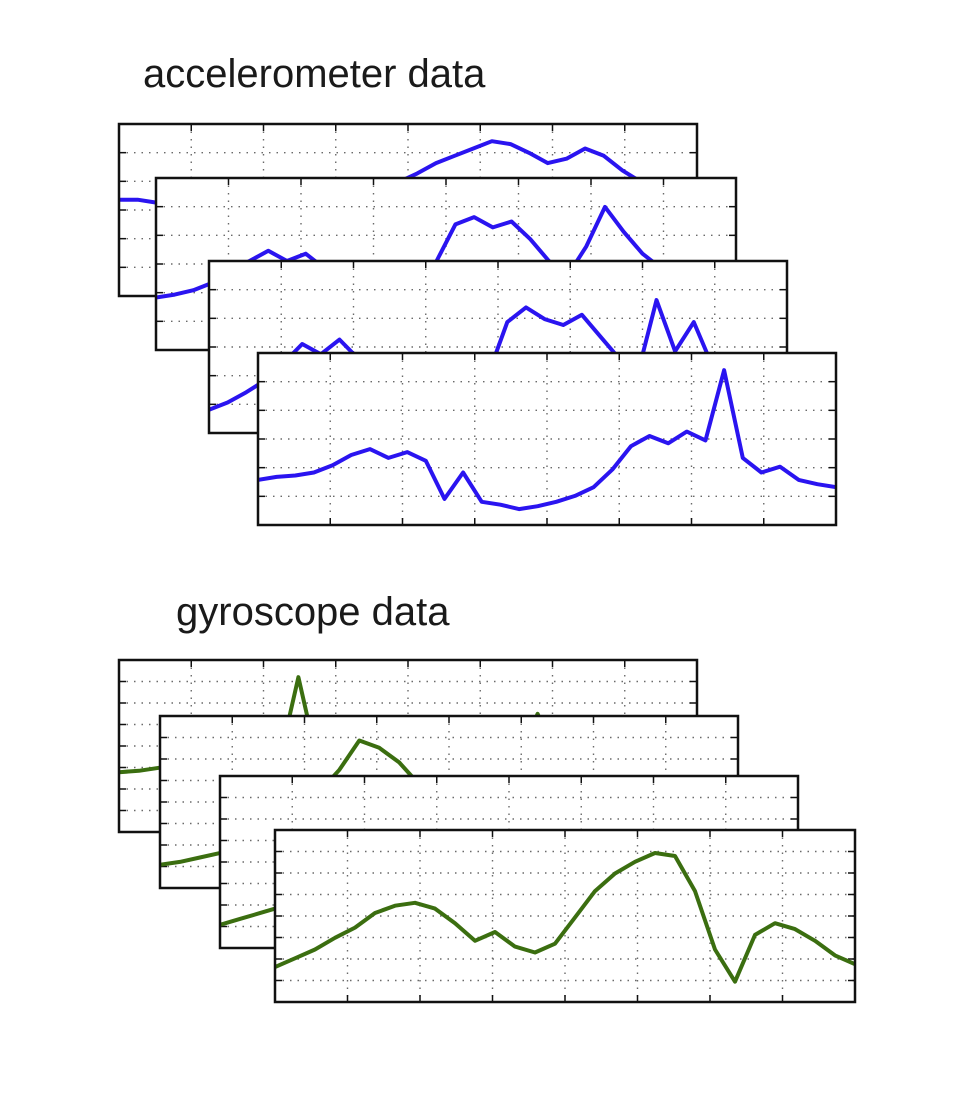 The image size is (968, 1097). What do you see at coordinates (314, 74) in the screenshot?
I see `accelerometer-label: accelerometer data` at bounding box center [314, 74].